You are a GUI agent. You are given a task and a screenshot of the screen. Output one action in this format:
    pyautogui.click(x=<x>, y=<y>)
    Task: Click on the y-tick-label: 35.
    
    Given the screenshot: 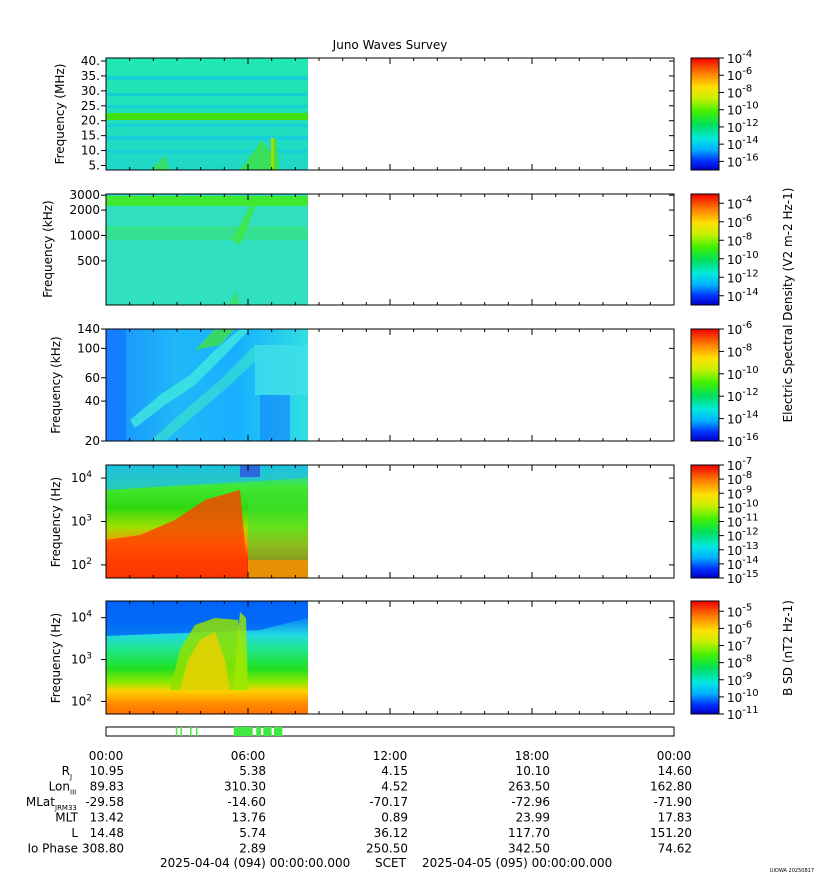 What is the action you would take?
    pyautogui.click(x=90, y=76)
    